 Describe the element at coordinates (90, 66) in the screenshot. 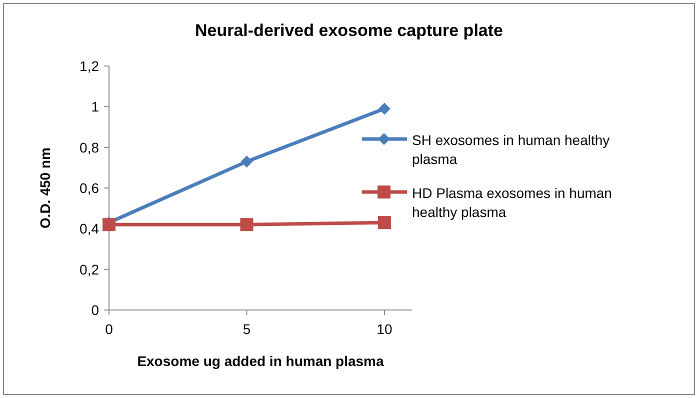

I see `y-tick-label: 1,2` at that location.